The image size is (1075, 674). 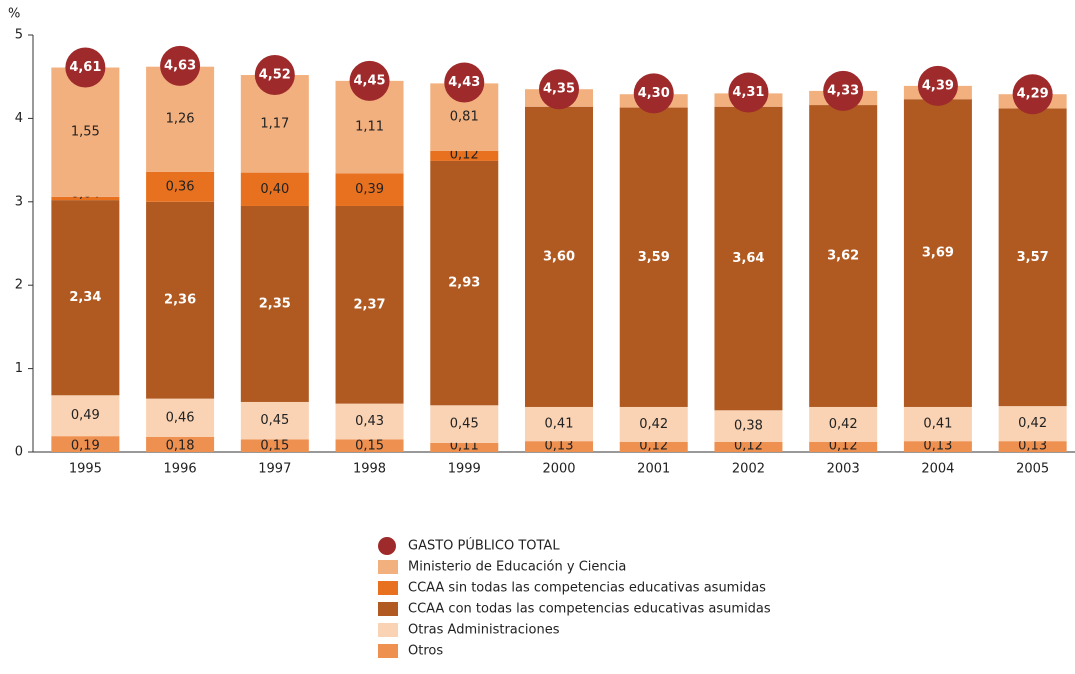 I want to click on y-tick-label: 5, so click(x=19, y=35).